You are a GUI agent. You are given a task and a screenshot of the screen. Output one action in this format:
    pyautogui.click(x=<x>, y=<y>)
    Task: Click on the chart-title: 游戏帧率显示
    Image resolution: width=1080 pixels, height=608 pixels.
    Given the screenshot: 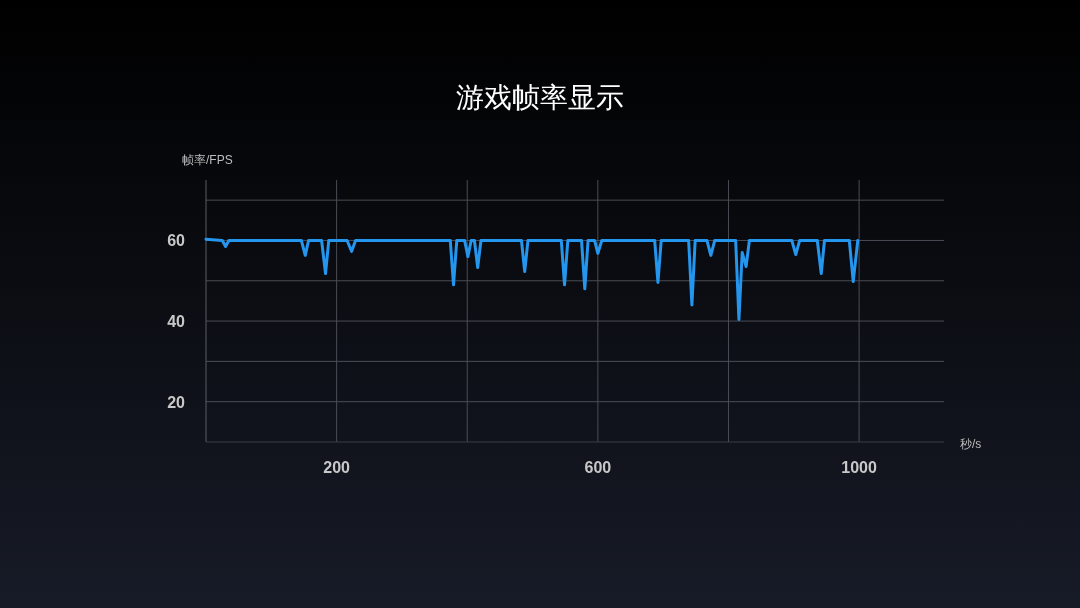 What is the action you would take?
    pyautogui.click(x=540, y=97)
    